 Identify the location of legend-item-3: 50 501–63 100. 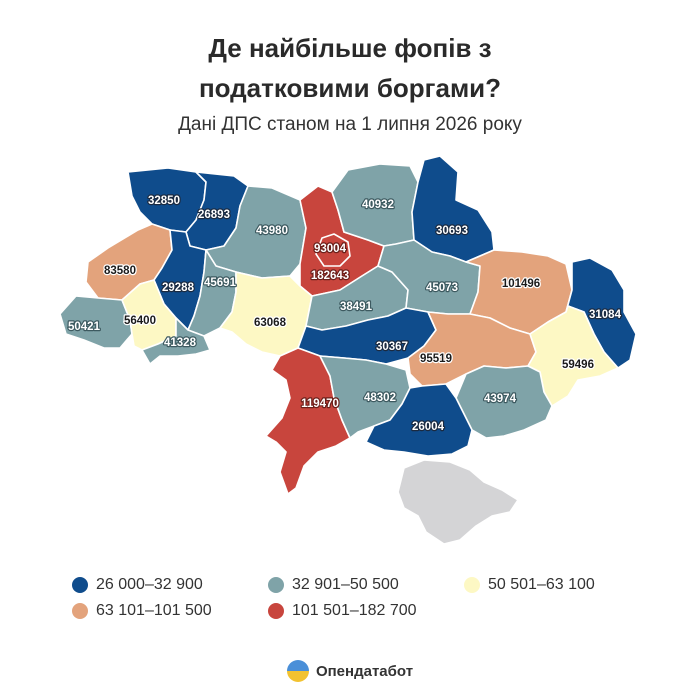
(554, 585).